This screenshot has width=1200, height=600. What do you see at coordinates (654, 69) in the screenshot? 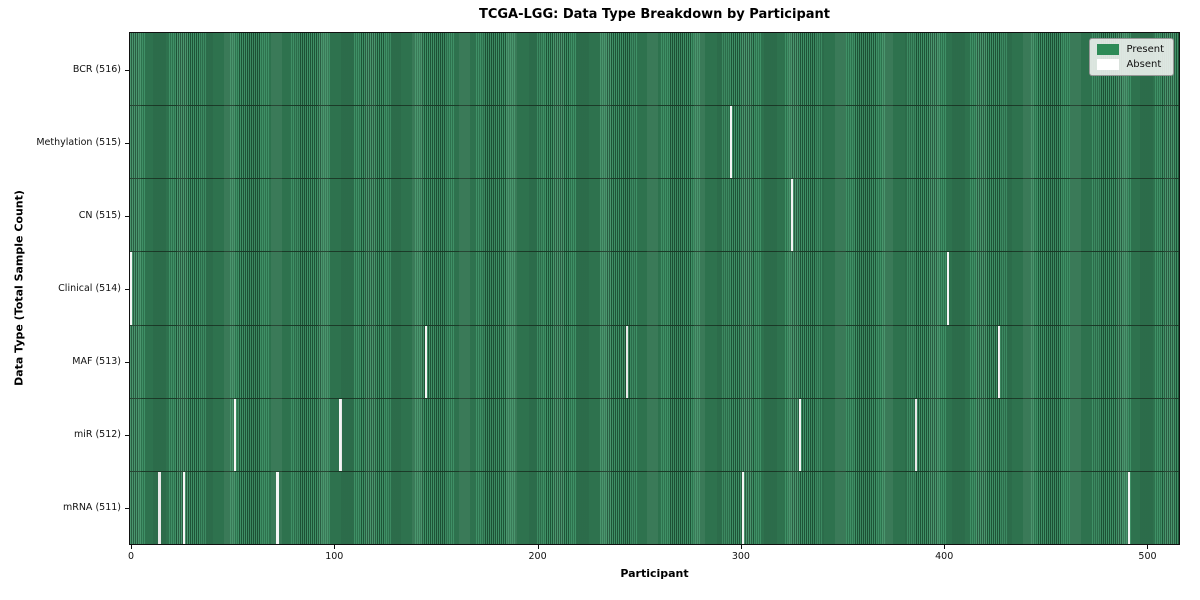
I see `heatmap-row-BCR` at bounding box center [654, 69].